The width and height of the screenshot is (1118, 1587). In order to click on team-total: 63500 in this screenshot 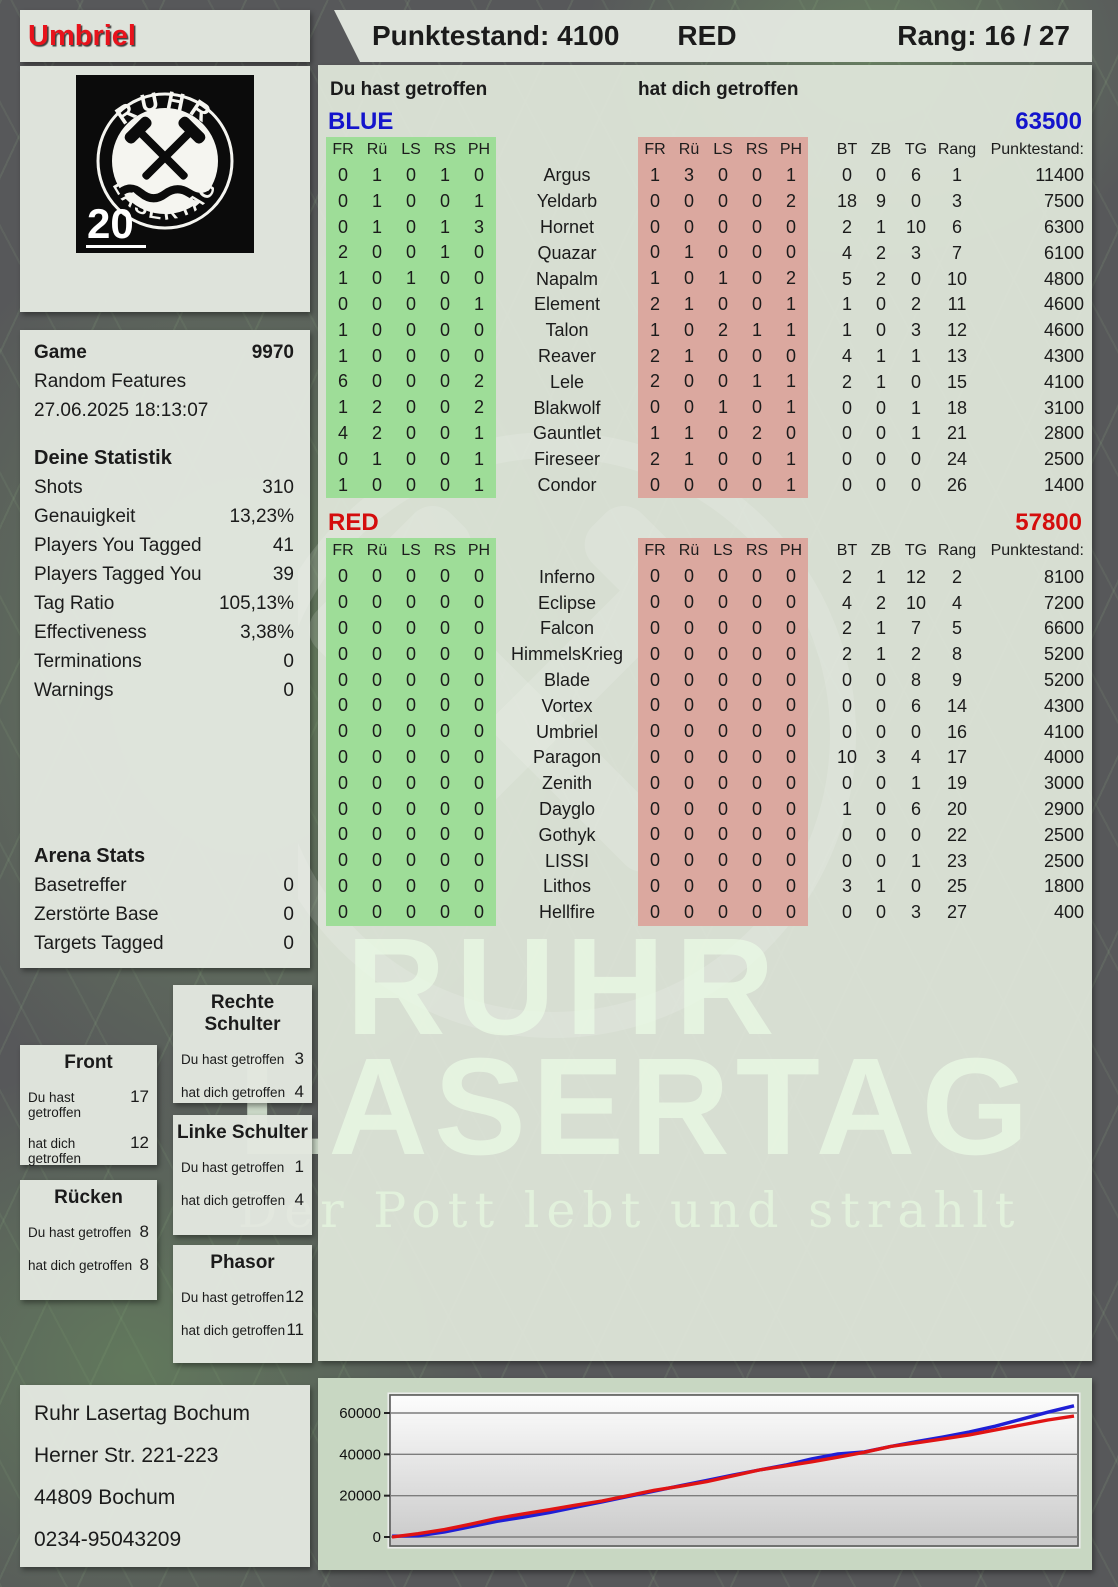, I will do `click(1048, 121)`.